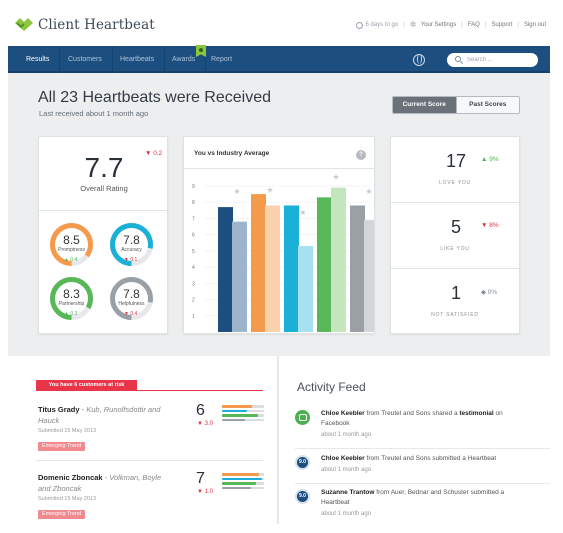 The image size is (563, 533). Describe the element at coordinates (71, 244) in the screenshot. I see `metric-donut-promptness: 8.5 Promptness ▲ 0.4` at that location.